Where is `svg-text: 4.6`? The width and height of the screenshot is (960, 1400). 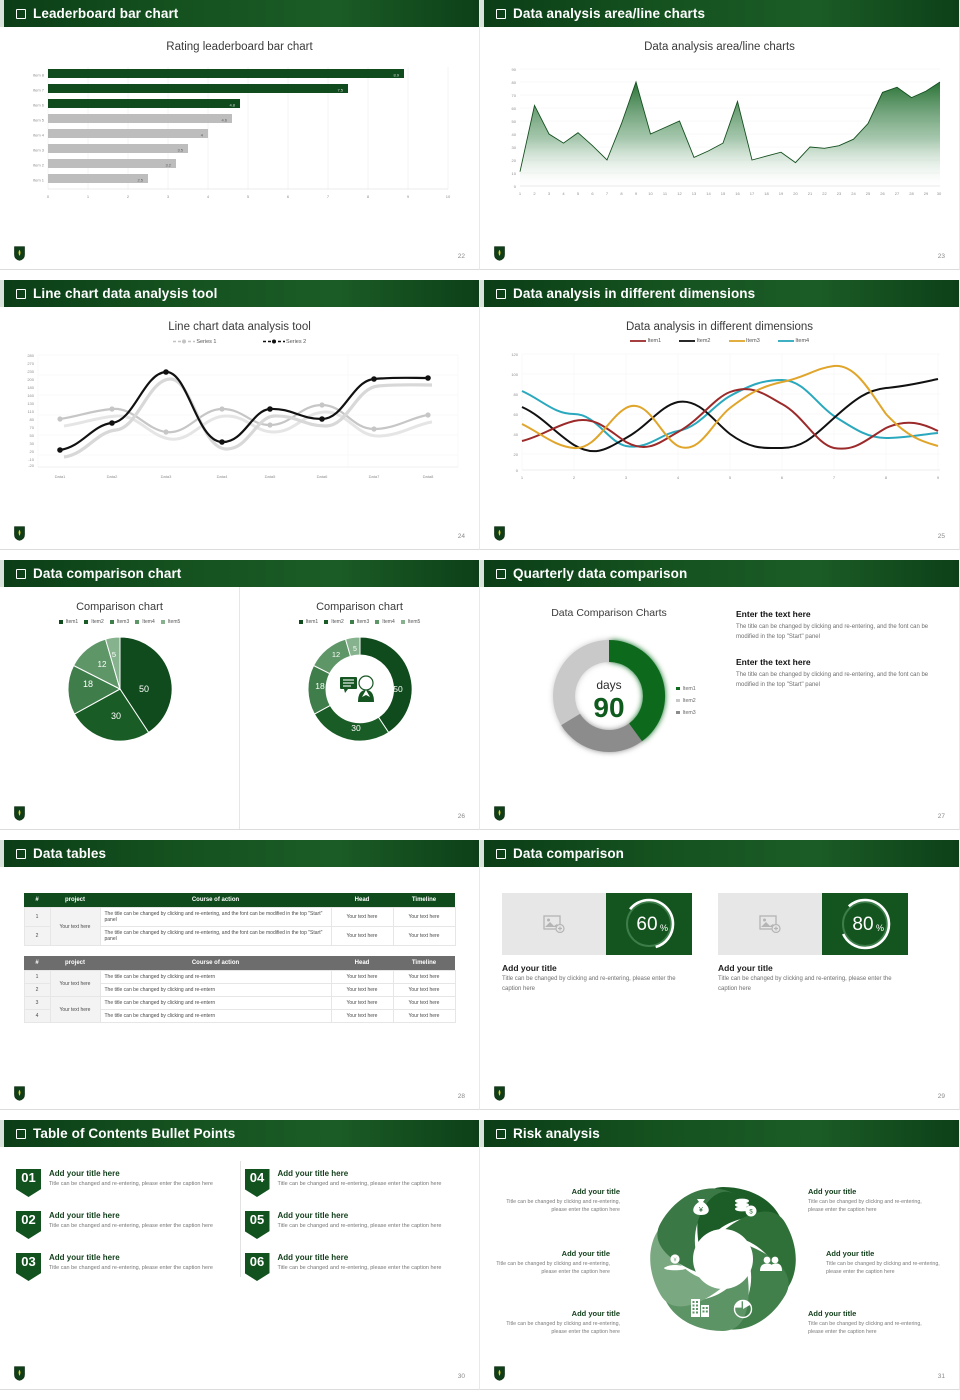
svg-text: 4.6 is located at coordinates (224, 120).